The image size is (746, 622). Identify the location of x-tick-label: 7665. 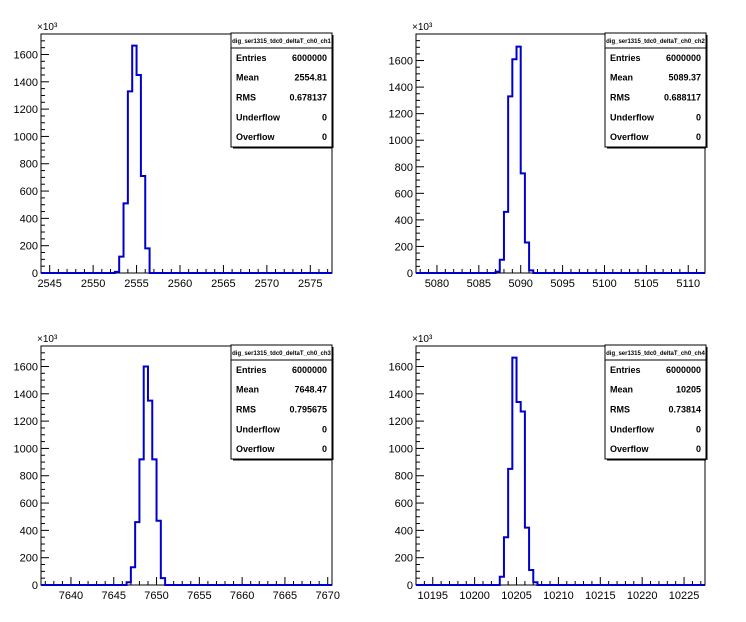
(285, 596).